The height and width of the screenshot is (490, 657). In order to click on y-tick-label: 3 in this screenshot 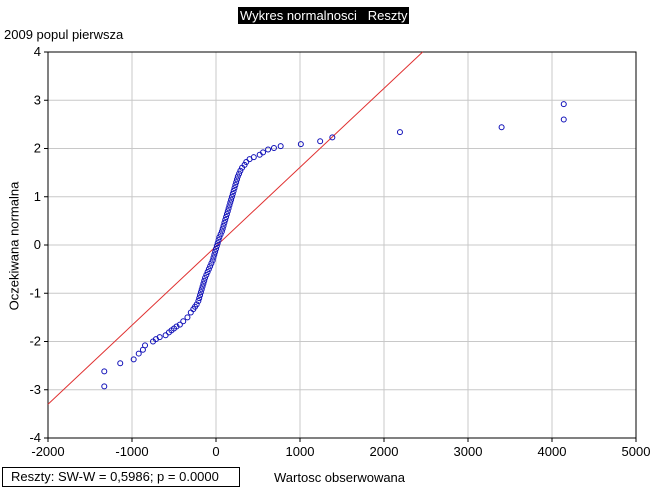, I will do `click(37, 99)`.